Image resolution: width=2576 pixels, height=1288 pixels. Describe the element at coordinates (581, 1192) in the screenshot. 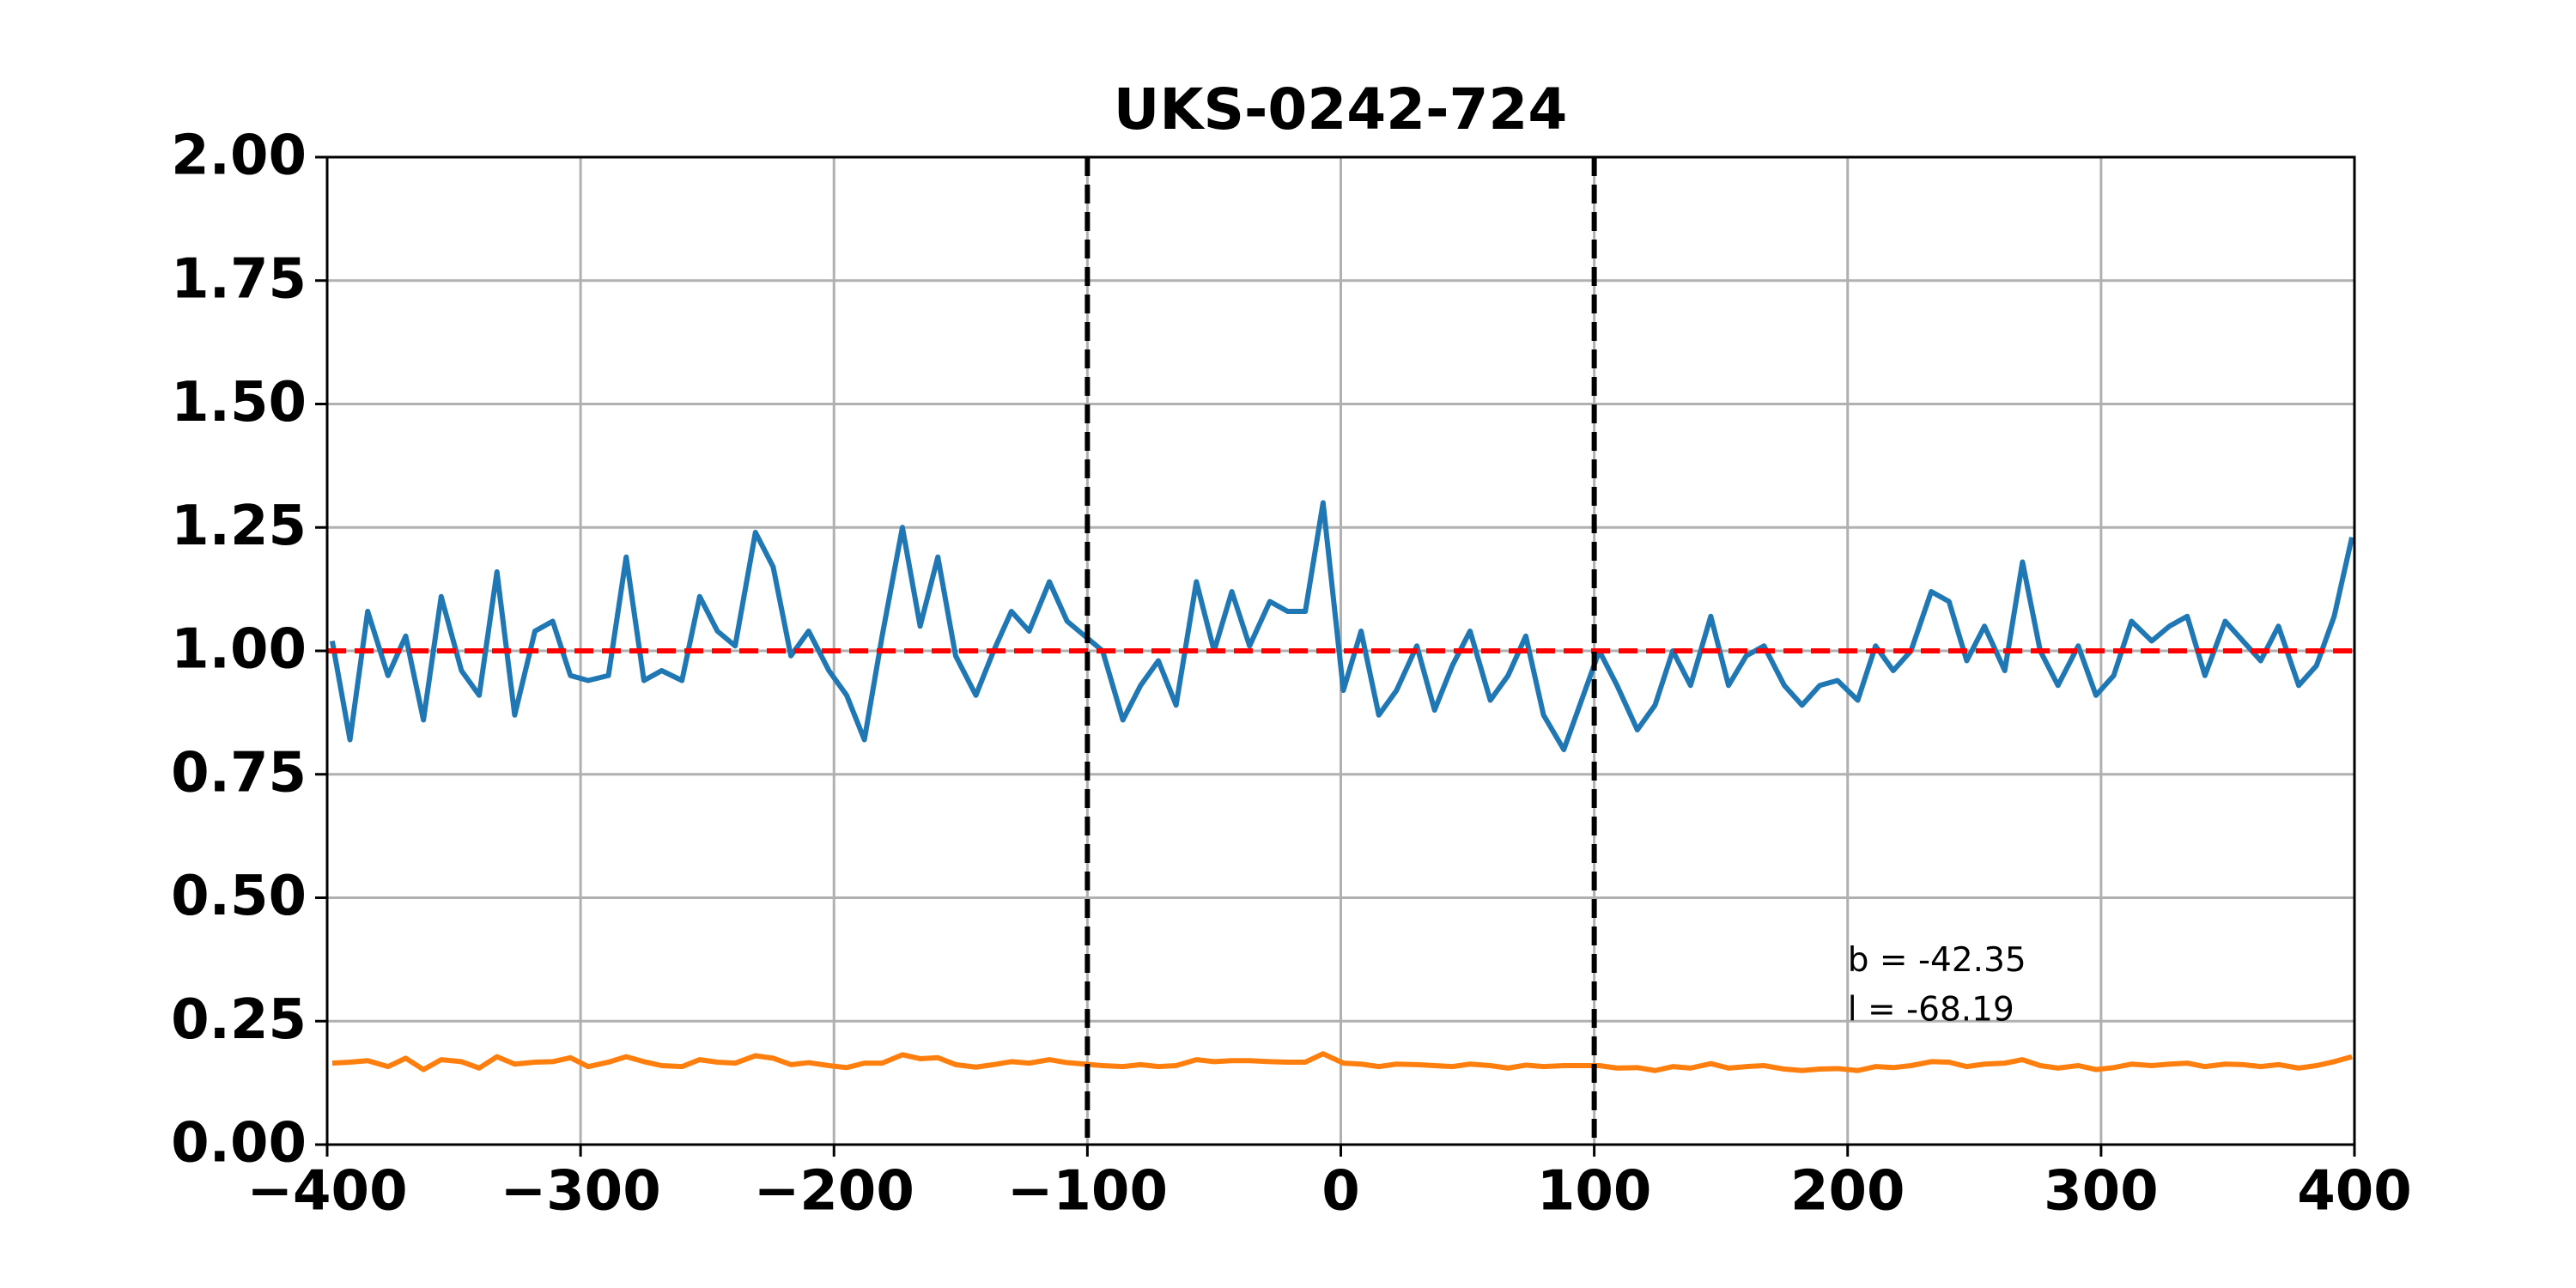

I see `x-tick-label: −300` at that location.